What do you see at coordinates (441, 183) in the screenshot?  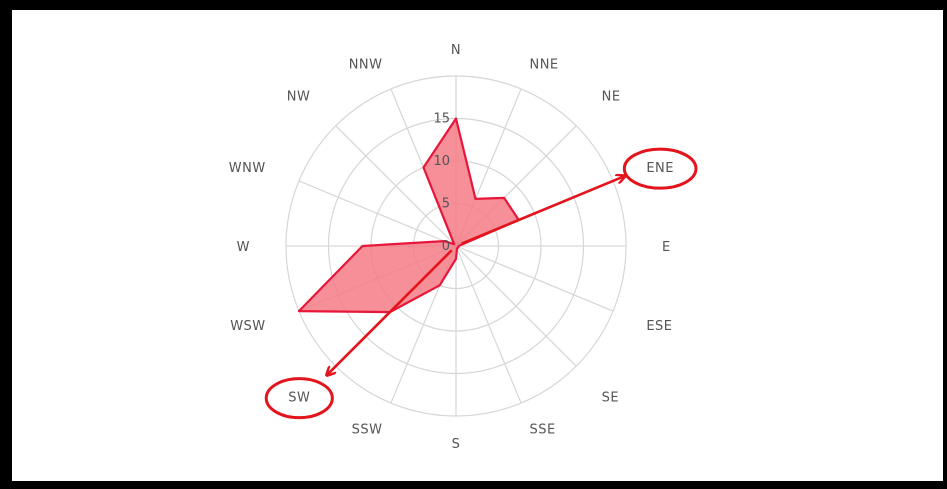 I see `radial-tick-labels: 0 5 10 15` at bounding box center [441, 183].